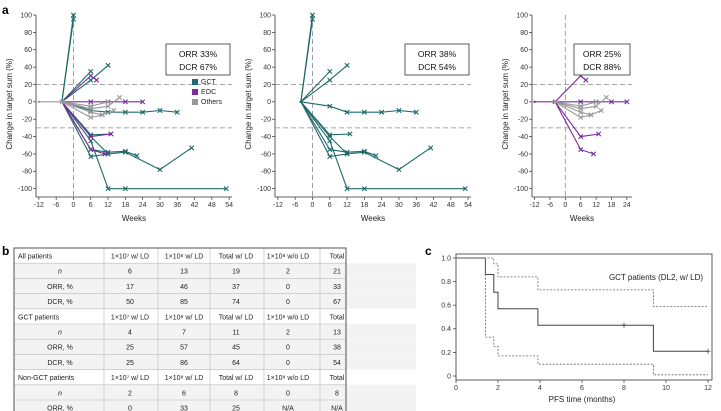 The height and width of the screenshot is (411, 721). What do you see at coordinates (337, 302) in the screenshot?
I see `table-cell: 67` at bounding box center [337, 302].